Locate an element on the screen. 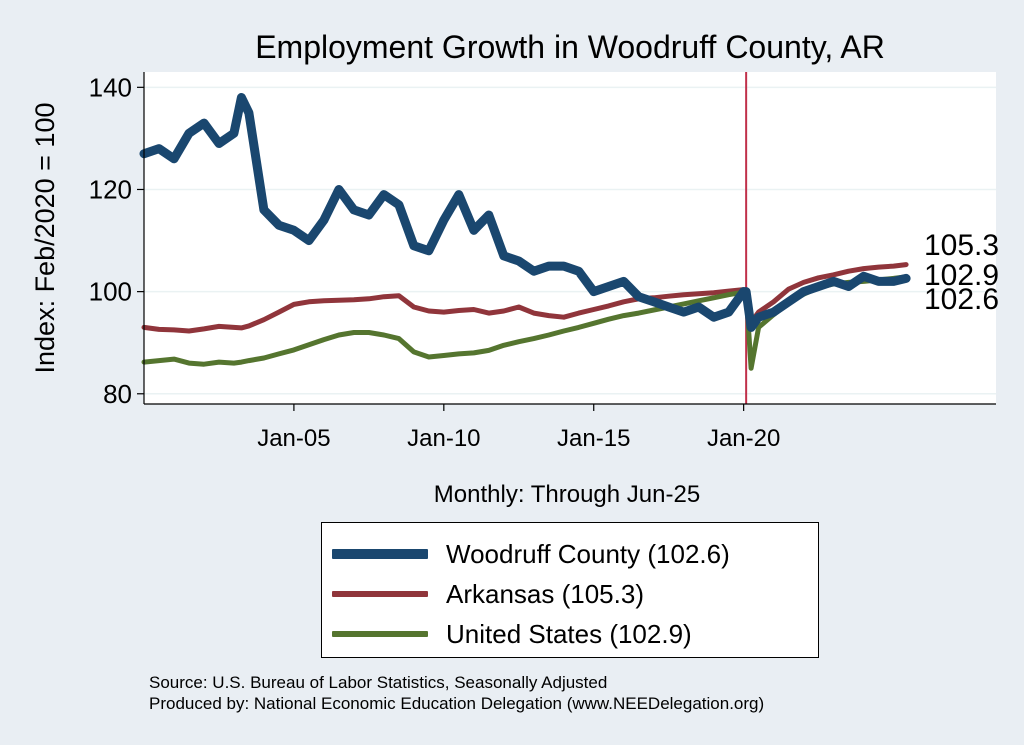 The height and width of the screenshot is (745, 1024). y-tick-labels: 80 100 120 140 is located at coordinates (116, 240).